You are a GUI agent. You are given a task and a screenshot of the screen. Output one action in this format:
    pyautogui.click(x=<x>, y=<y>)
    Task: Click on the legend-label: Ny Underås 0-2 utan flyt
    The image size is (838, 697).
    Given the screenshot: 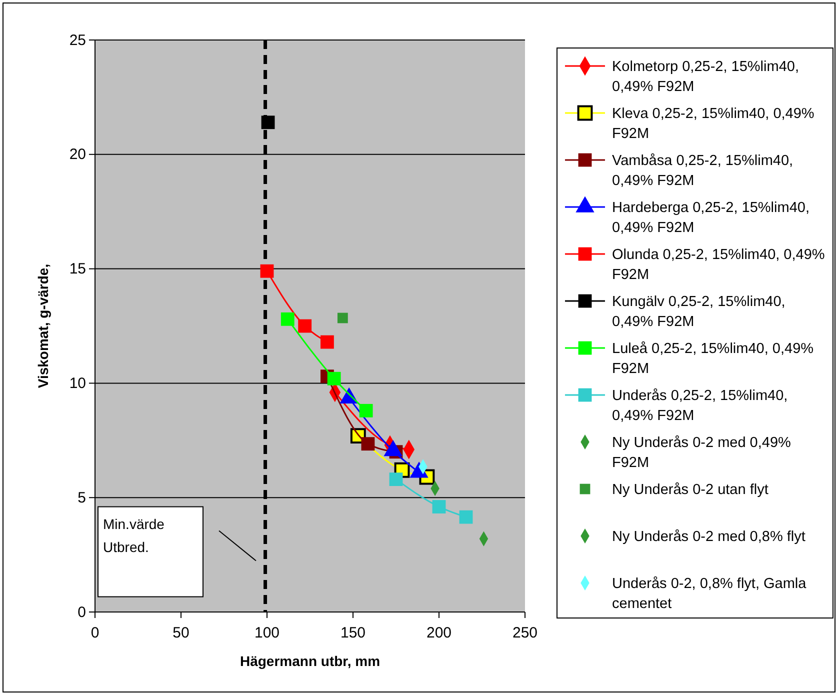 What is the action you would take?
    pyautogui.click(x=690, y=490)
    